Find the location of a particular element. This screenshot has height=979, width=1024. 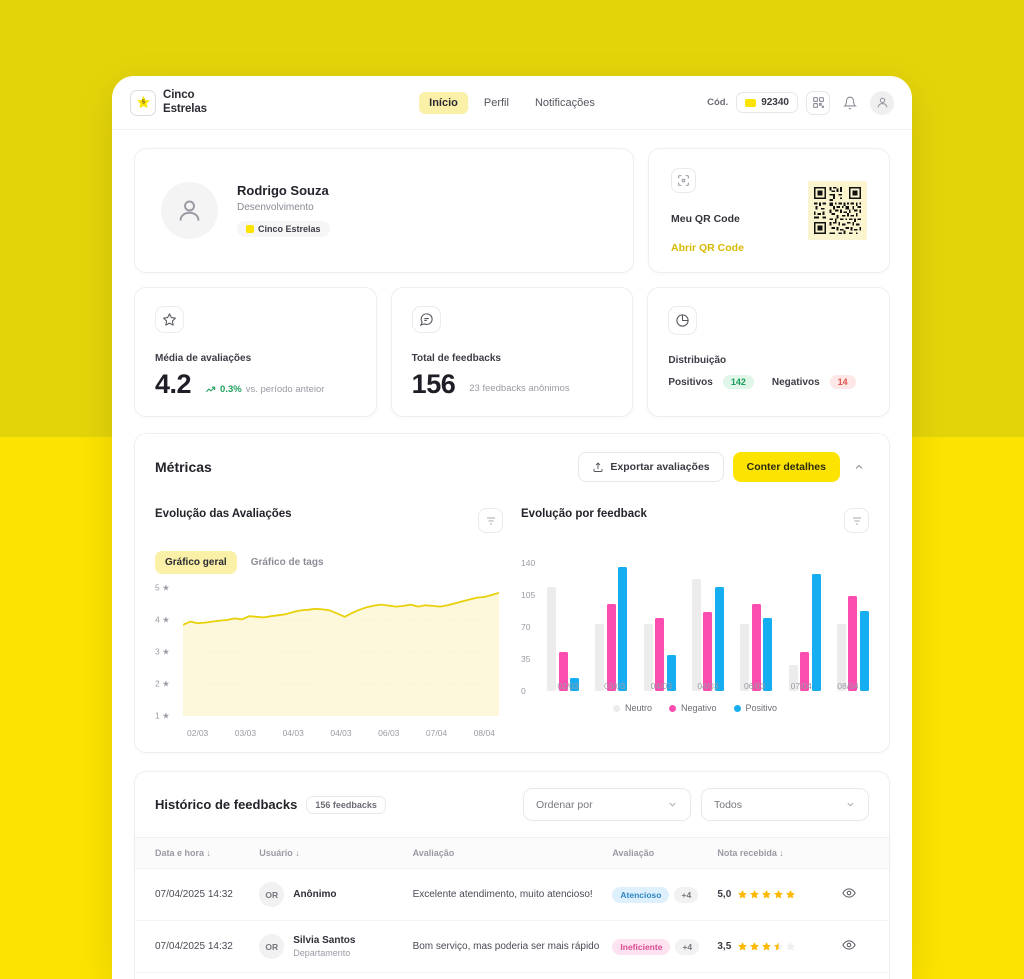

cell-score: 5,0 is located at coordinates (780, 894).